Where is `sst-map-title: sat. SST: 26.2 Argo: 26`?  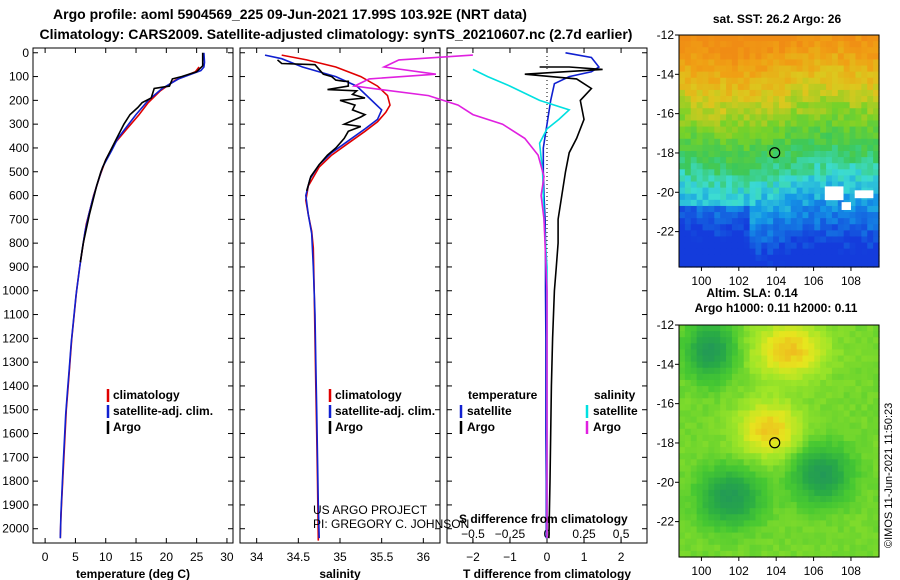 sst-map-title: sat. SST: 26.2 Argo: 26 is located at coordinates (777, 19).